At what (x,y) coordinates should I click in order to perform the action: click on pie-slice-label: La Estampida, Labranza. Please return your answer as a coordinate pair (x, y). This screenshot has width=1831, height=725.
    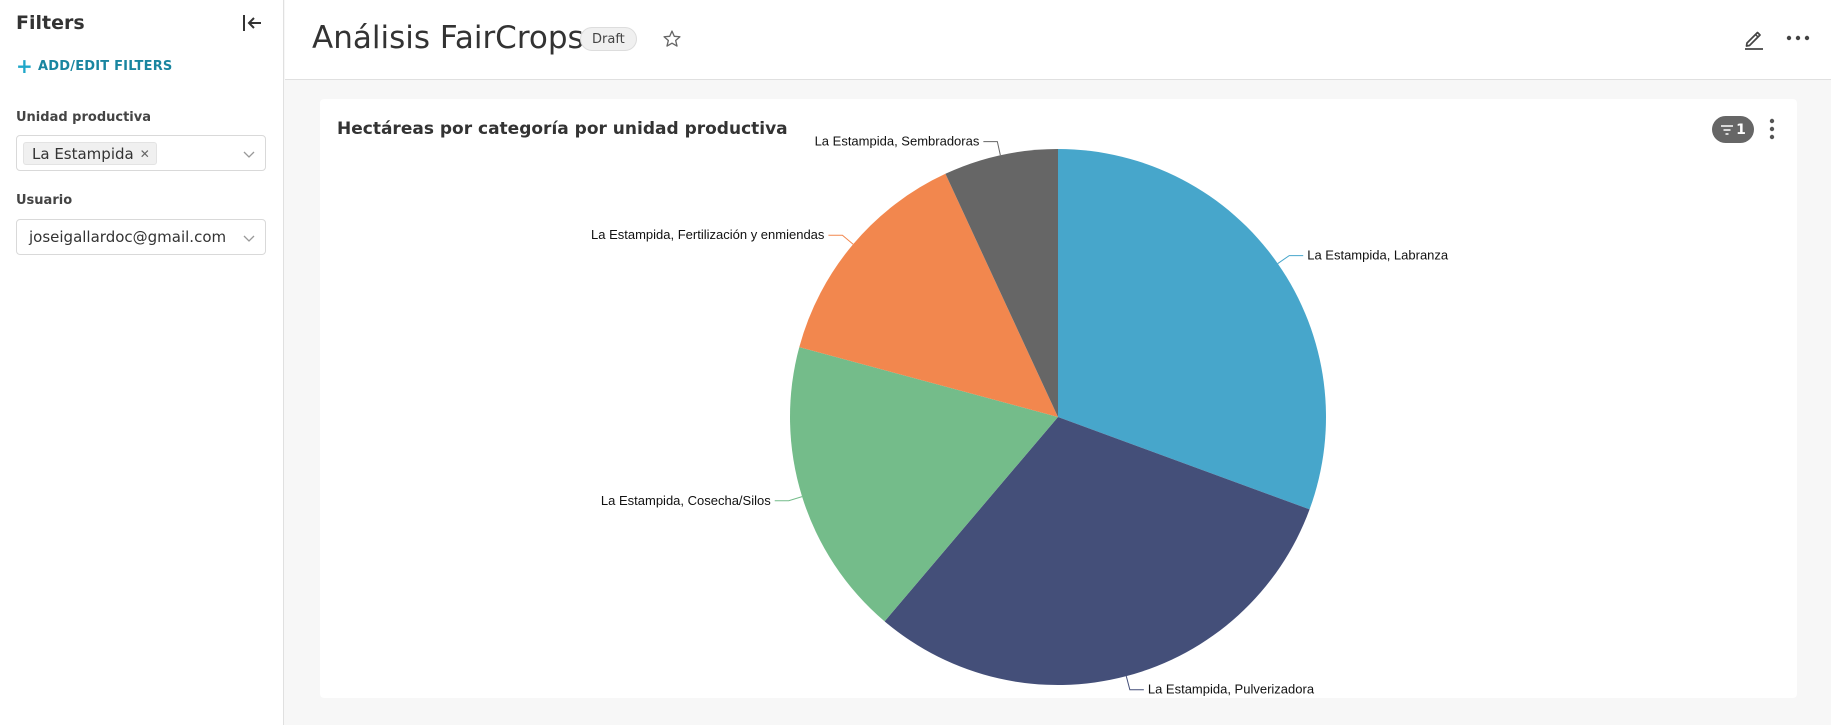
    Looking at the image, I should click on (1378, 255).